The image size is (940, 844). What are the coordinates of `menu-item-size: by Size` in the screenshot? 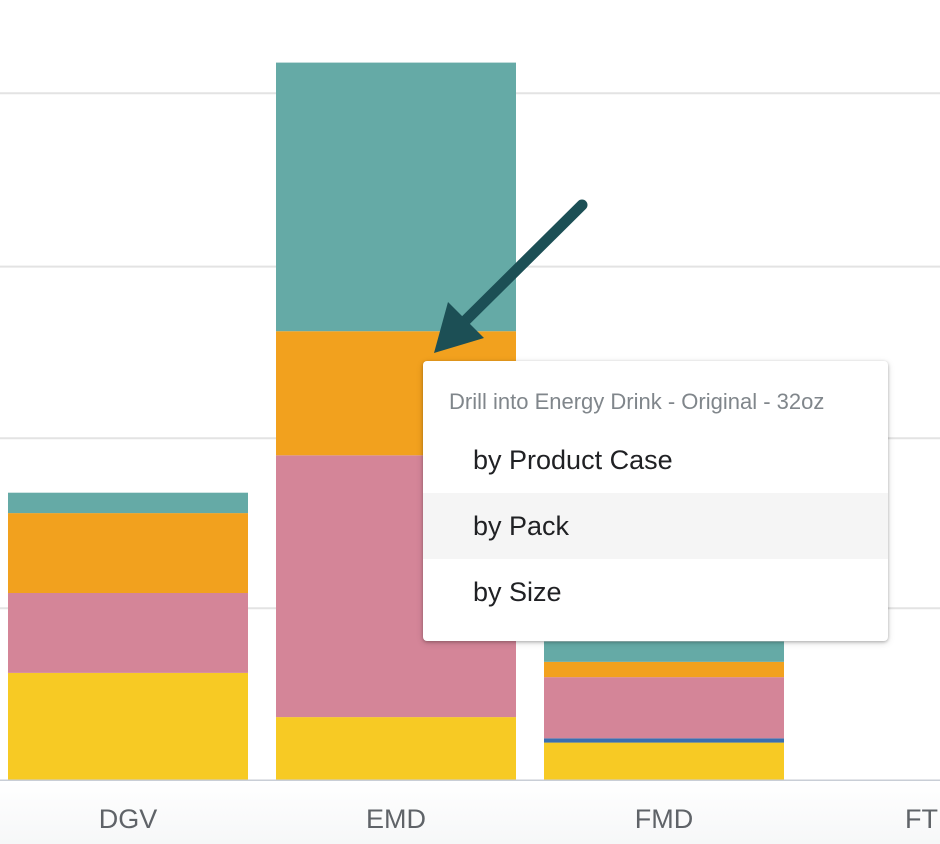 It's located at (517, 592).